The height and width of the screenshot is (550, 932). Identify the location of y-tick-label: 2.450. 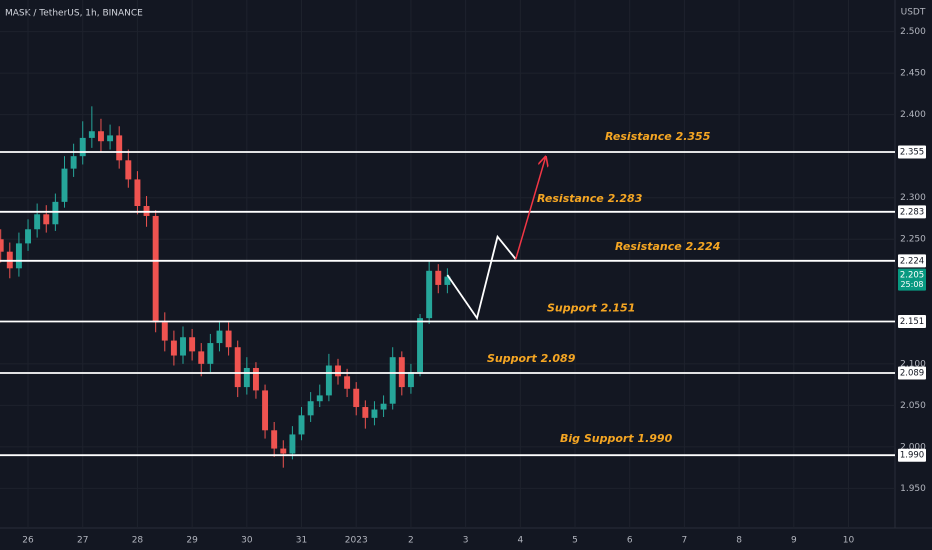
(913, 74).